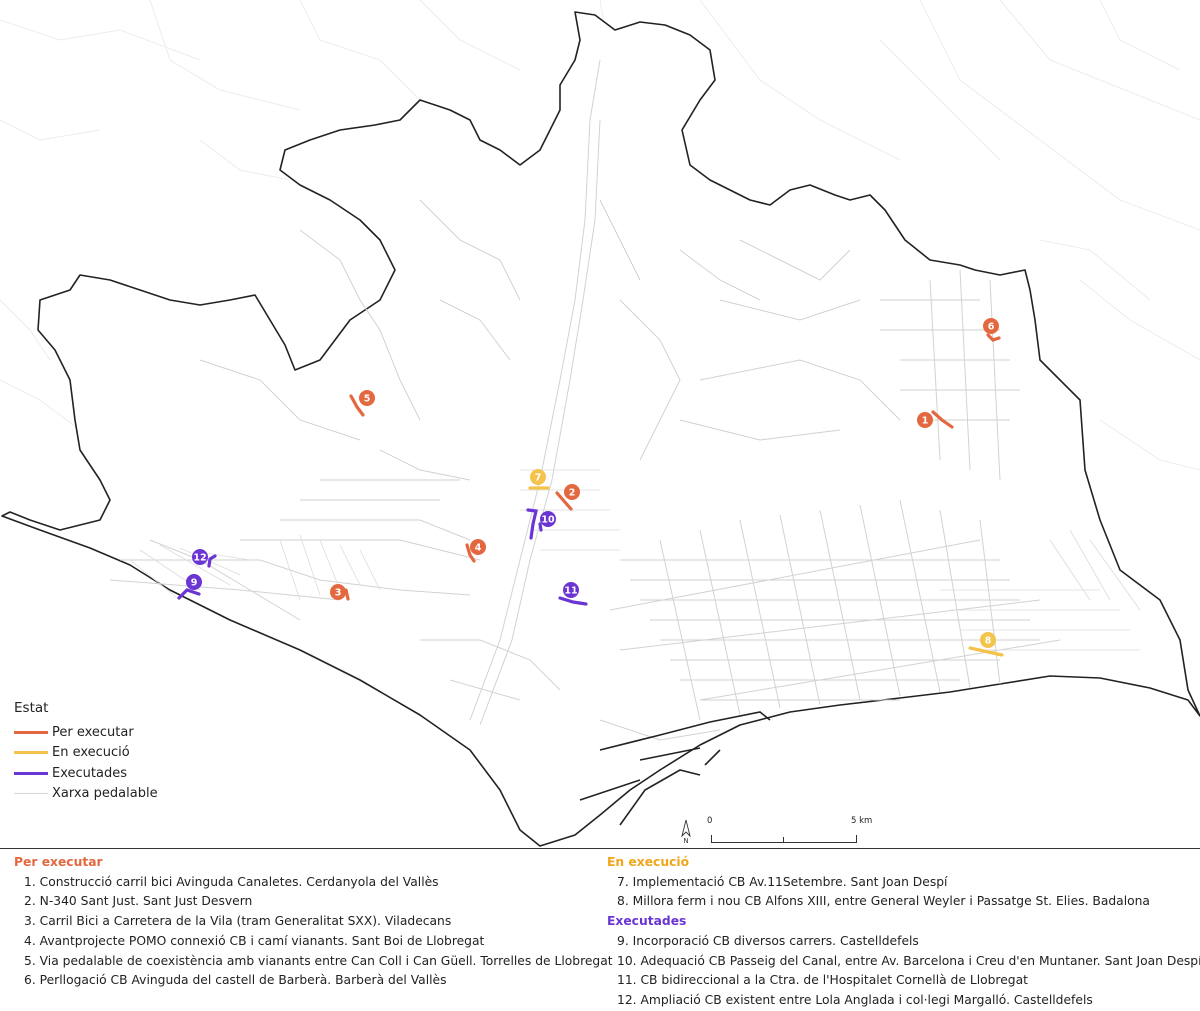 Image resolution: width=1200 pixels, height=1011 pixels. I want to click on legend-swatch-per-executar, so click(31, 732).